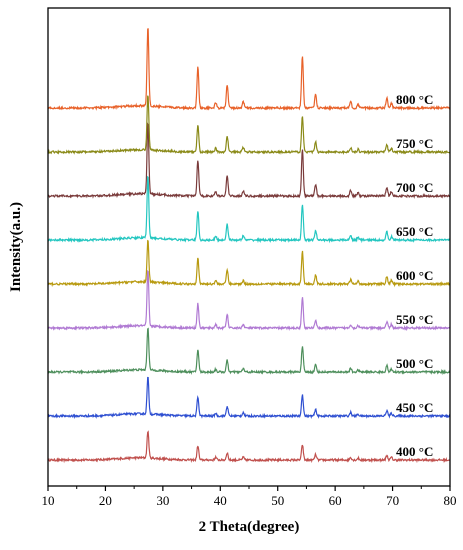 This screenshot has width=463, height=550. What do you see at coordinates (450, 500) in the screenshot?
I see `x-tick-label: 80` at bounding box center [450, 500].